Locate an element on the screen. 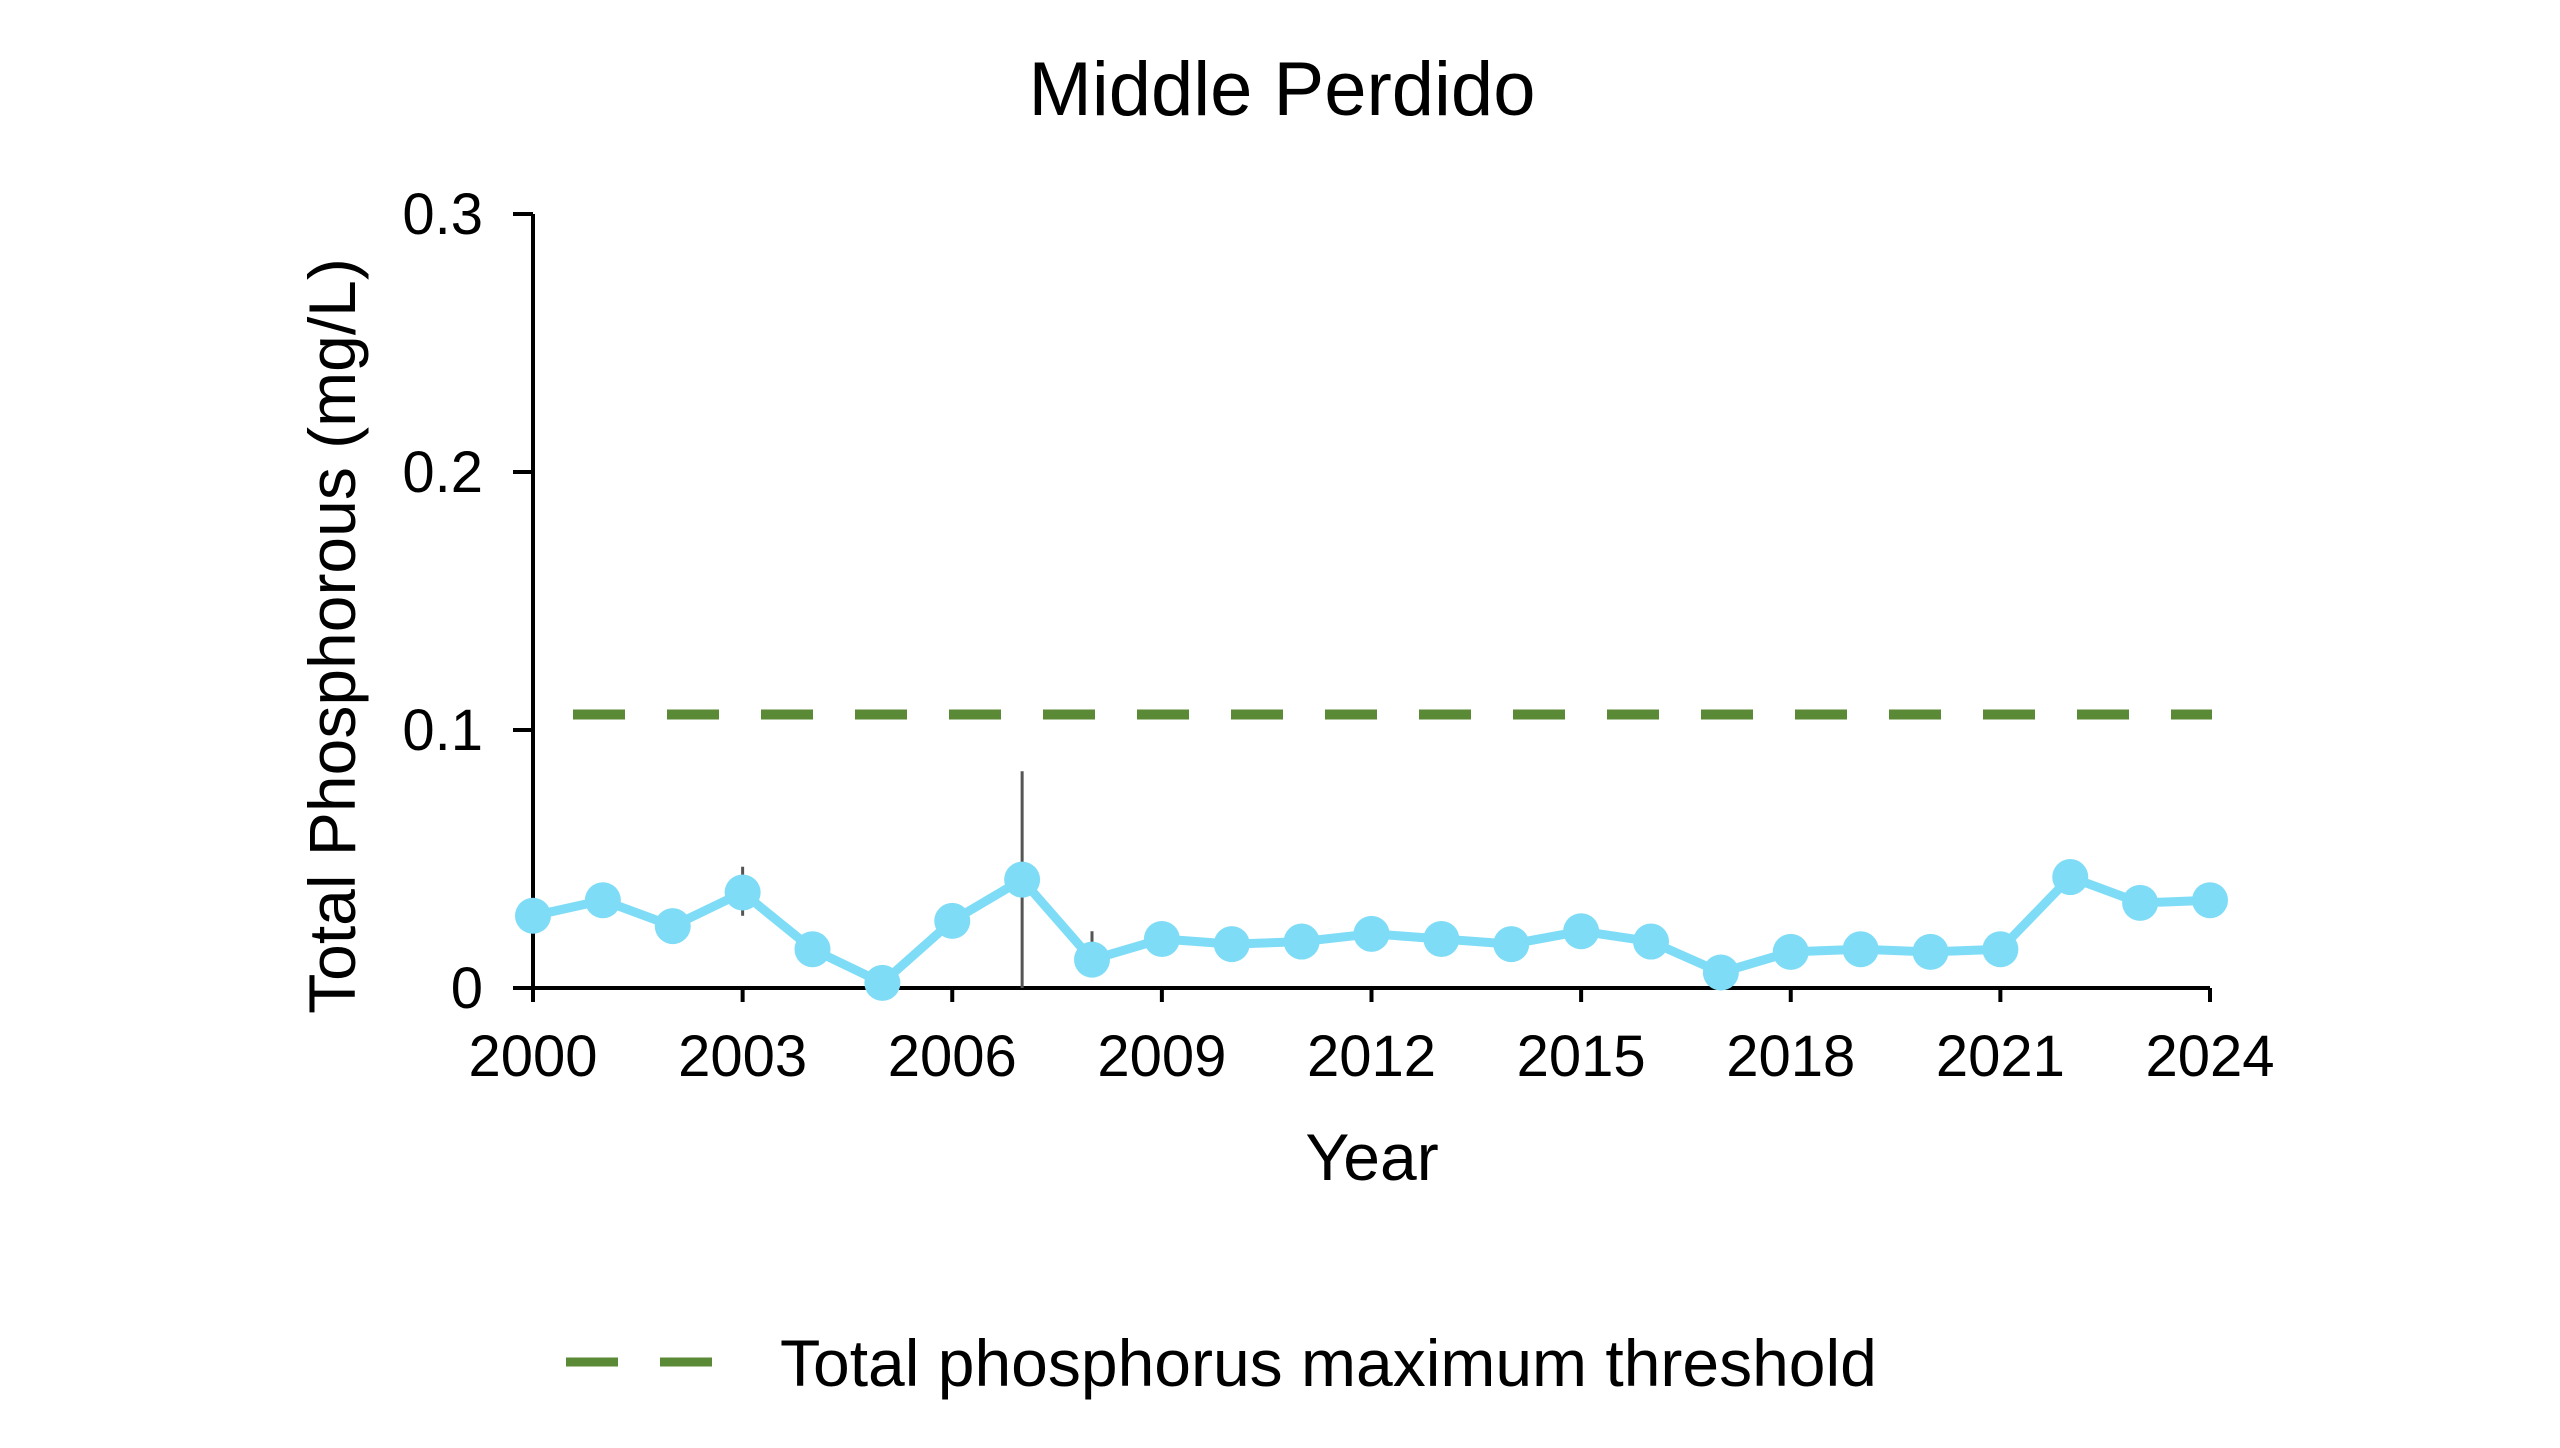 The height and width of the screenshot is (1448, 2560). chart-title: Middle Perdido is located at coordinates (1282, 89).